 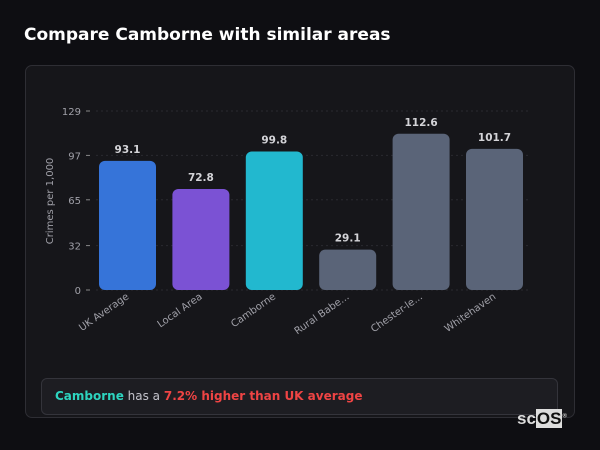 I want to click on y-tick-label: 32, so click(x=74, y=247).